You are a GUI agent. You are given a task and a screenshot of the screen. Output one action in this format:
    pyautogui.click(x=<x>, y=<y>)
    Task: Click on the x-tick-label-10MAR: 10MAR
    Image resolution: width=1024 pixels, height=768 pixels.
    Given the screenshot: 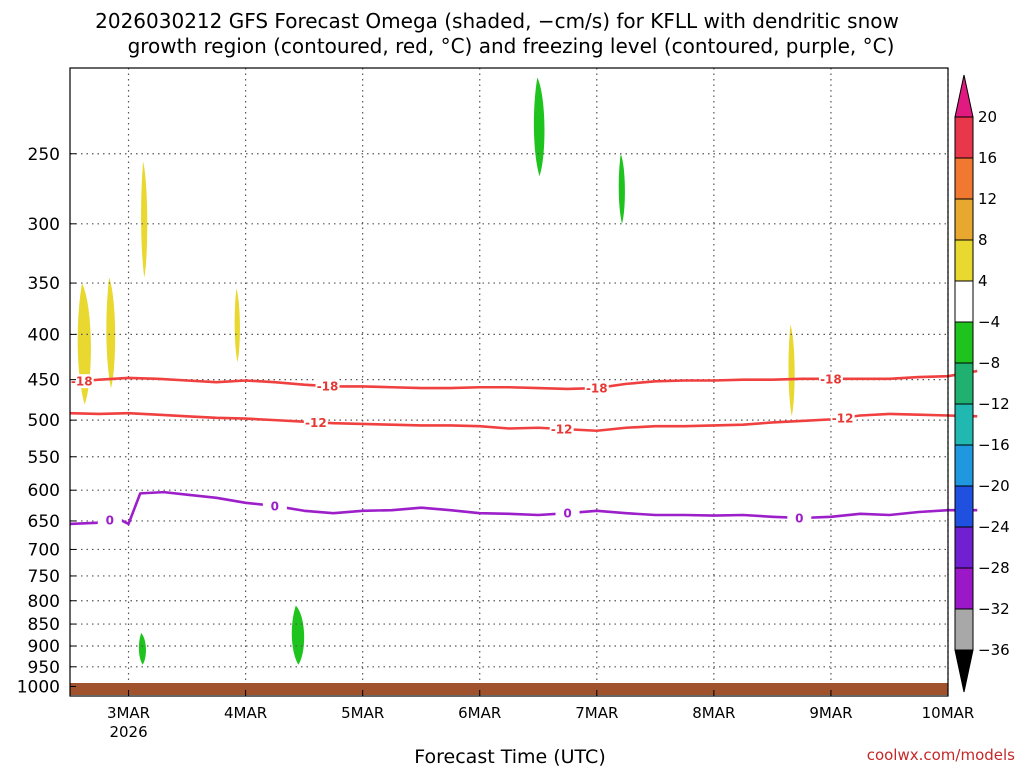 What is the action you would take?
    pyautogui.click(x=948, y=713)
    